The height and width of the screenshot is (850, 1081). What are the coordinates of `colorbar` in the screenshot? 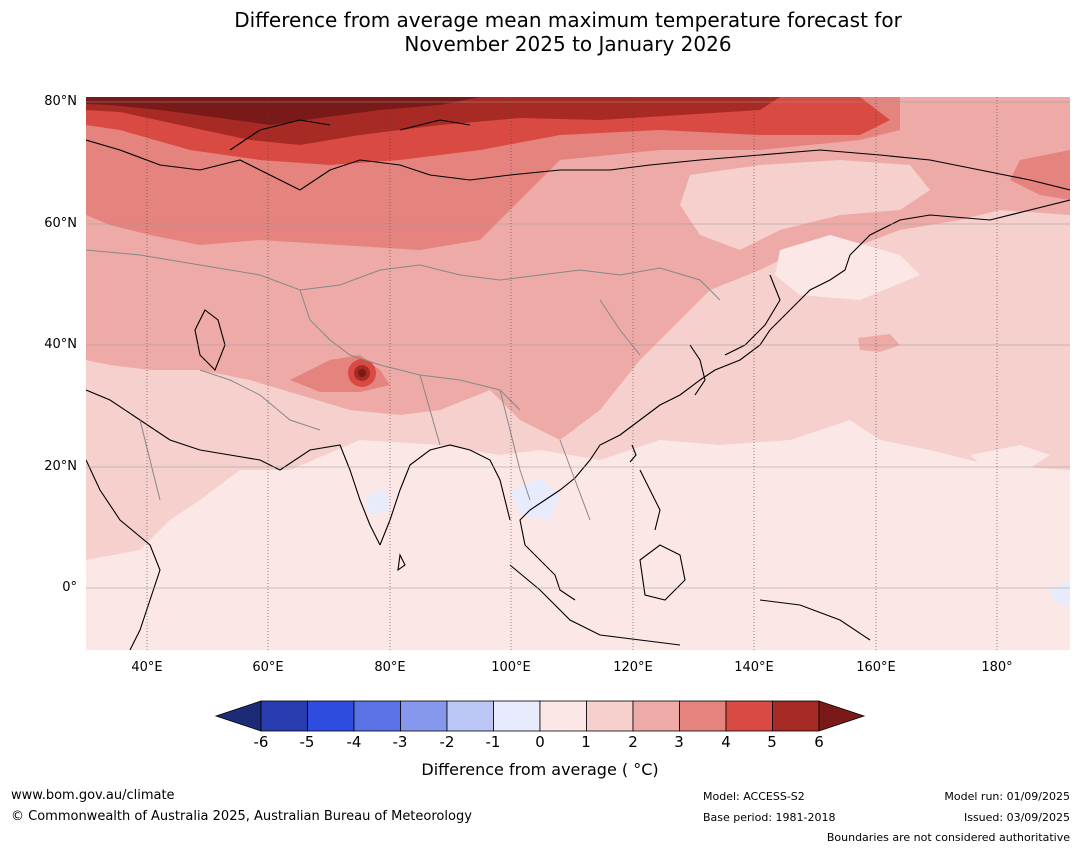 It's located at (540, 716).